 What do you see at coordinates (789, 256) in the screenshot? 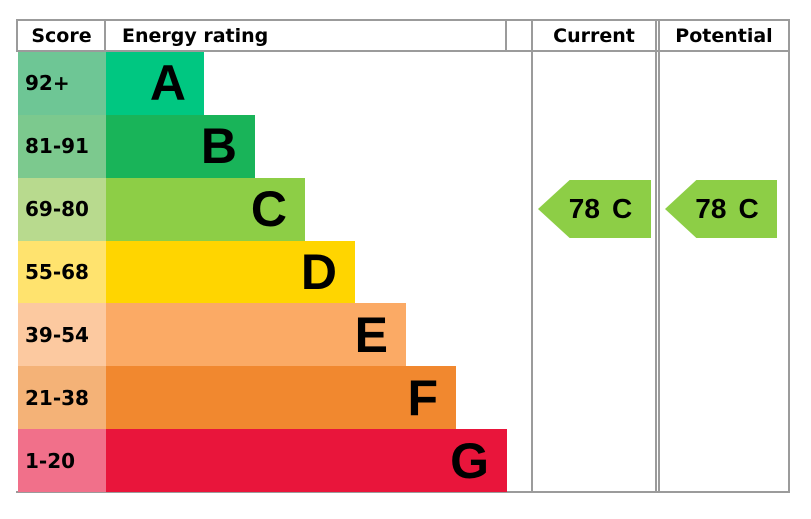
I see `potential-column-border-right` at bounding box center [789, 256].